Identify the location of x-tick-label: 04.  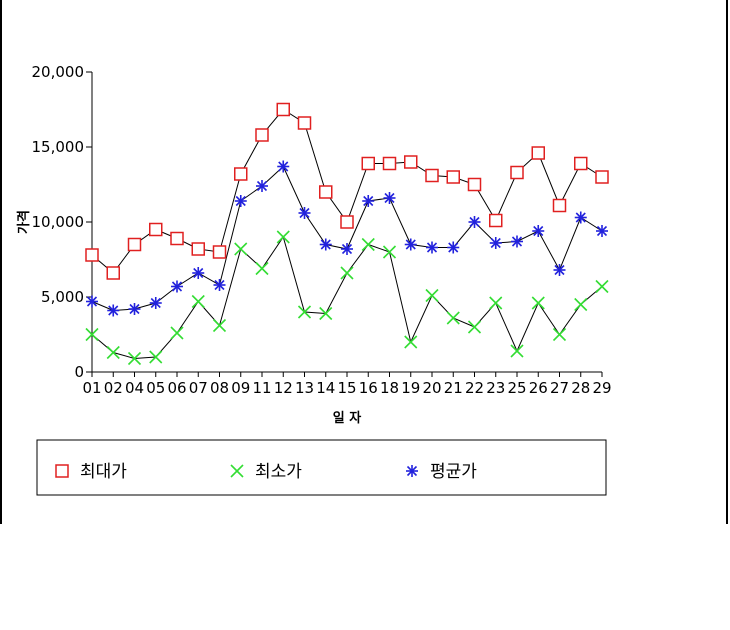
(134, 388).